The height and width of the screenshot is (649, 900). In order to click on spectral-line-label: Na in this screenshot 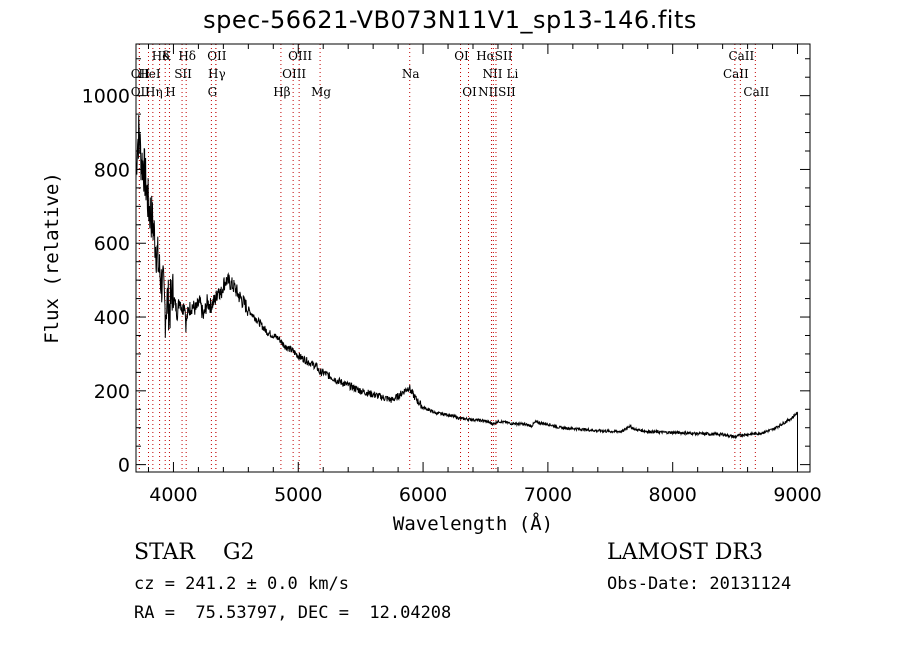, I will do `click(411, 74)`.